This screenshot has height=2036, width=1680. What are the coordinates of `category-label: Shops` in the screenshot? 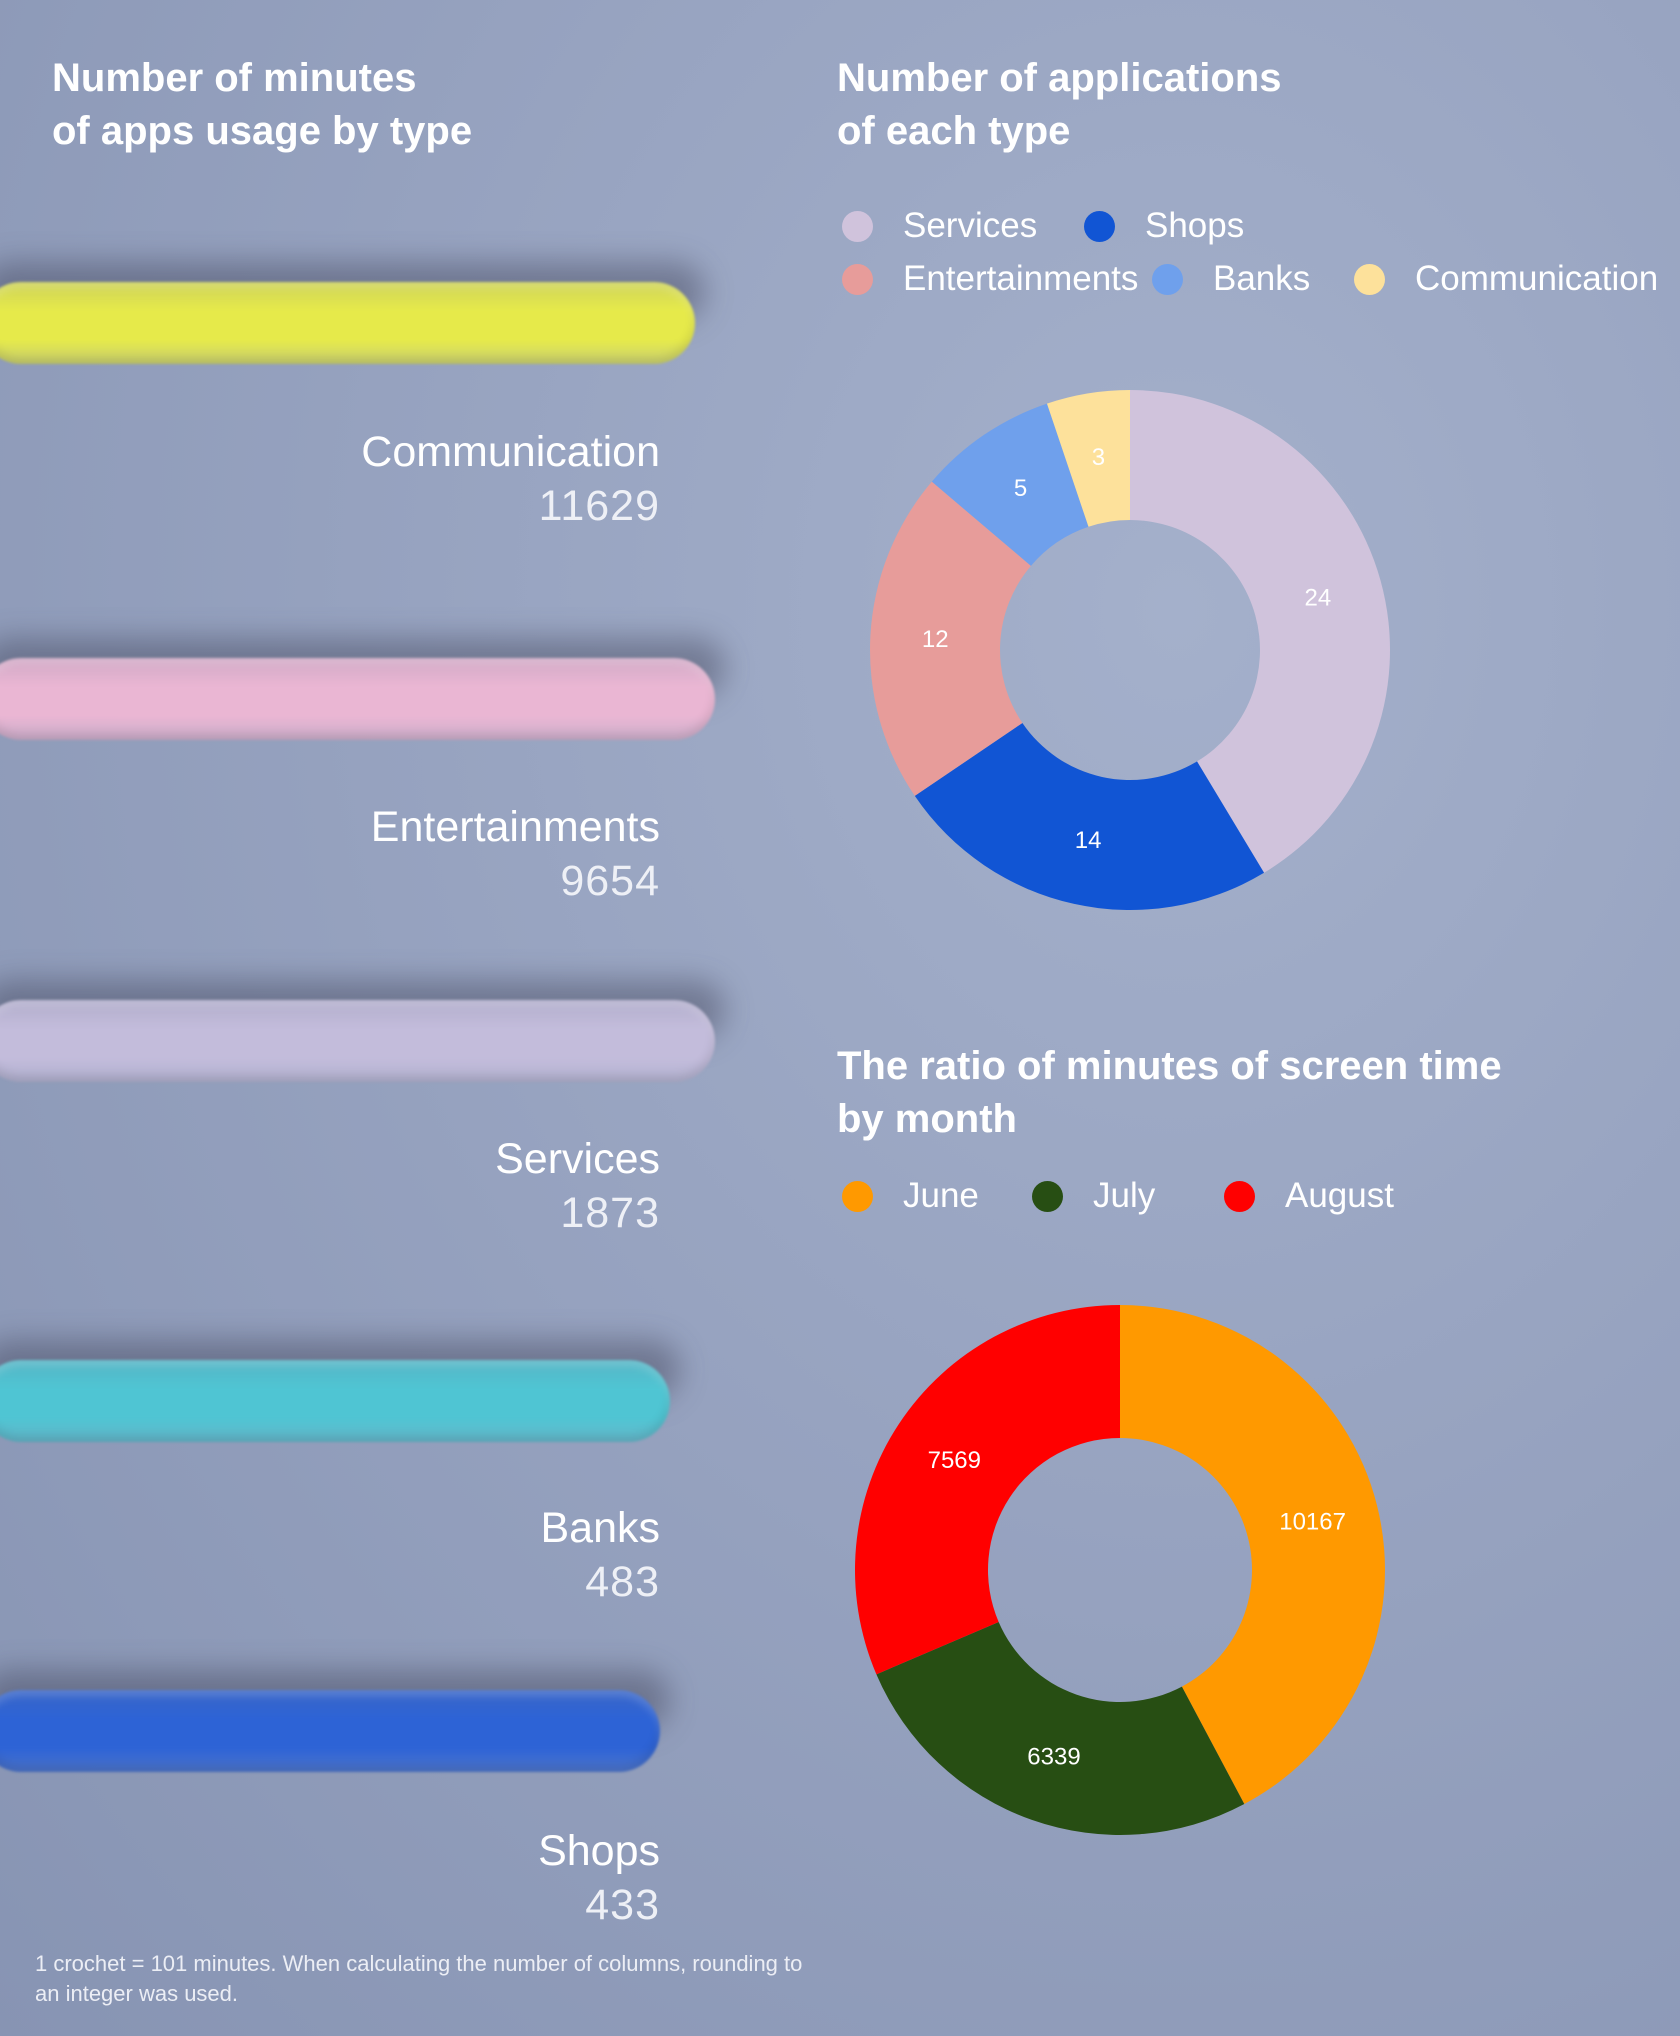 It's located at (599, 1851).